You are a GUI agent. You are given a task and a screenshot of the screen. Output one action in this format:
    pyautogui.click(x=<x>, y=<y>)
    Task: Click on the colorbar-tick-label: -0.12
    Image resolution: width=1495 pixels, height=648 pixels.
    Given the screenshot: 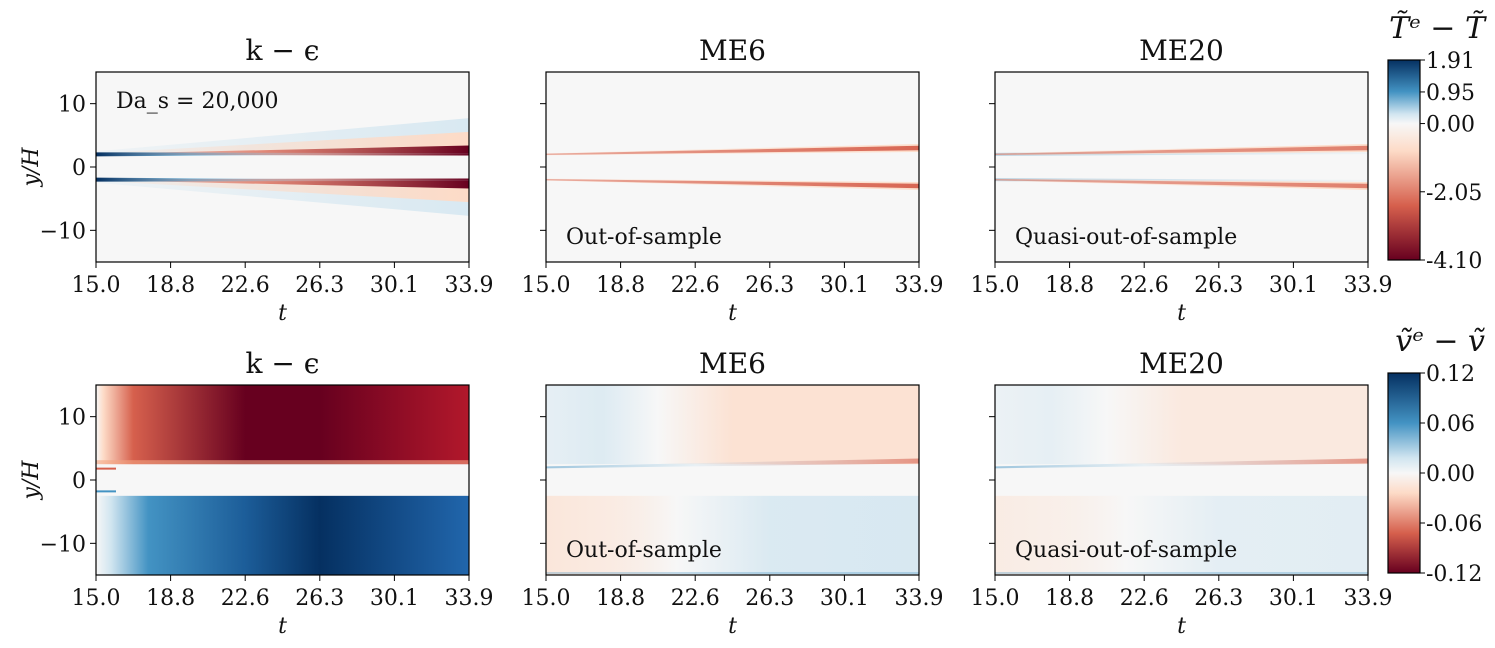 What is the action you would take?
    pyautogui.click(x=1454, y=574)
    